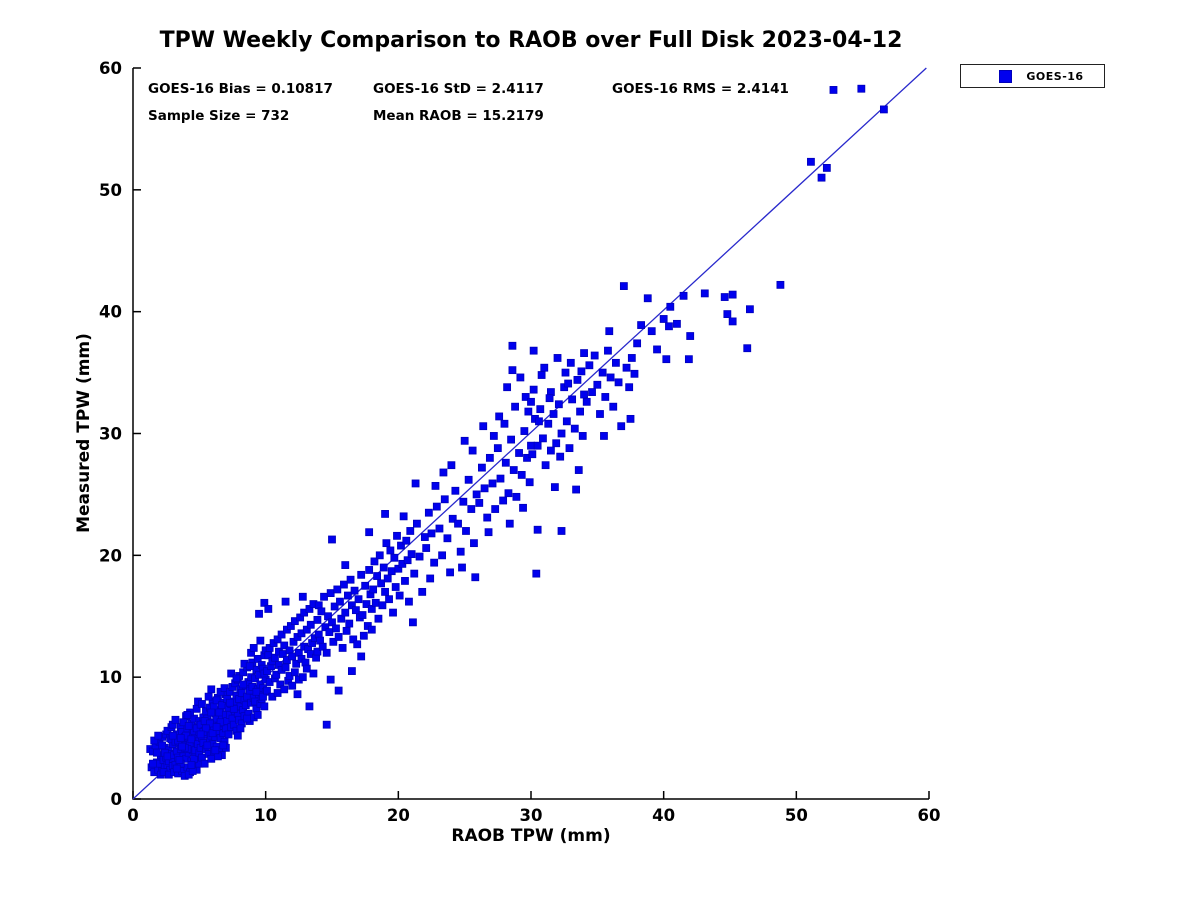 This screenshot has width=1200, height=900. What do you see at coordinates (1005, 76) in the screenshot?
I see `legend-marker-icon` at bounding box center [1005, 76].